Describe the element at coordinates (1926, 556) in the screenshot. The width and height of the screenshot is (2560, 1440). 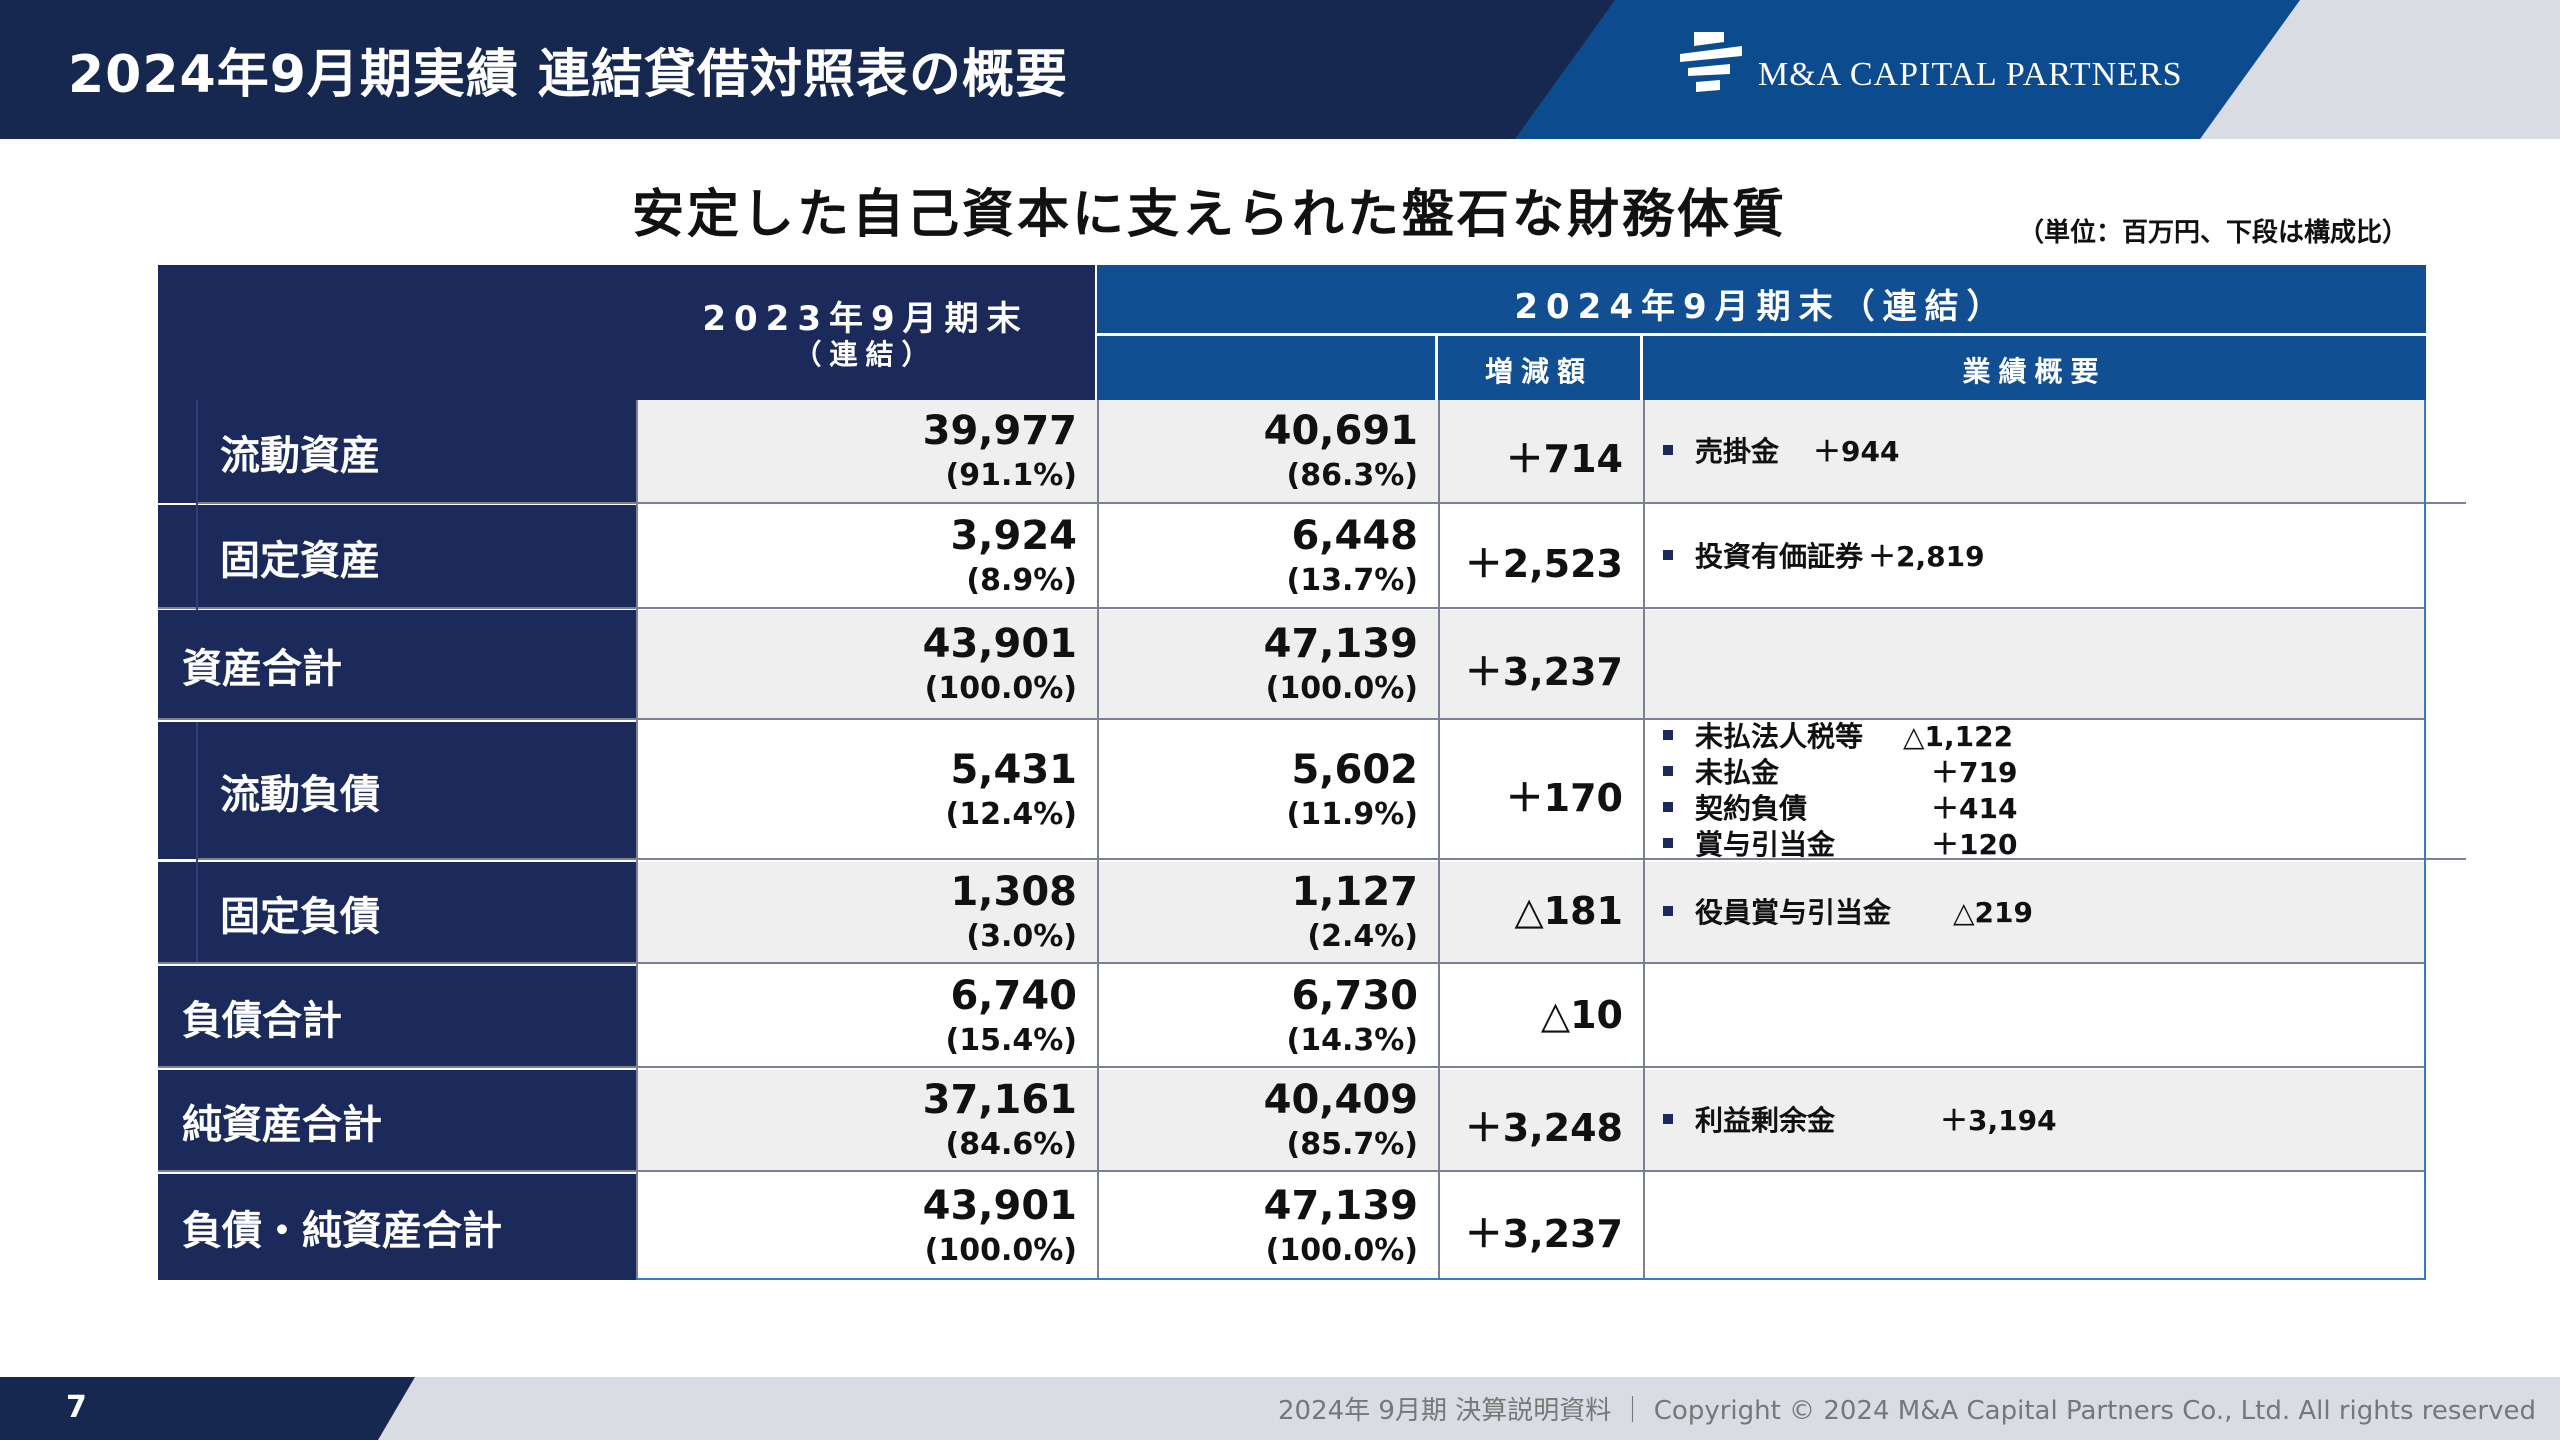
I see `note-value: ＋2,819` at that location.